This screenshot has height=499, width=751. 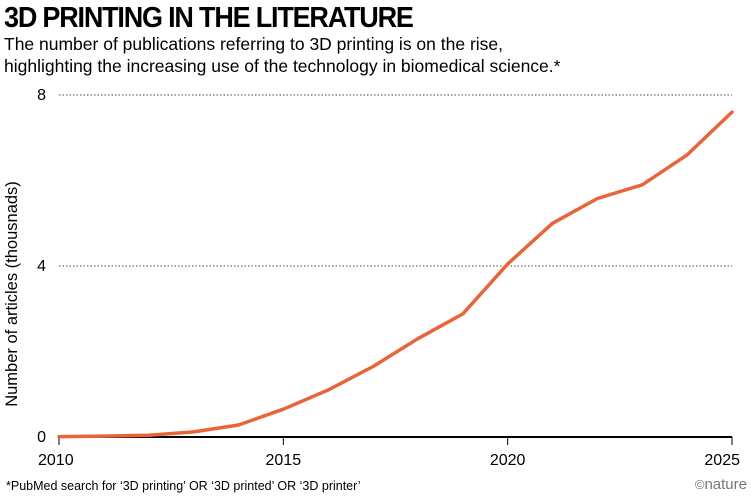 I want to click on y-axis-ticks: 0 4 8, so click(x=41, y=266).